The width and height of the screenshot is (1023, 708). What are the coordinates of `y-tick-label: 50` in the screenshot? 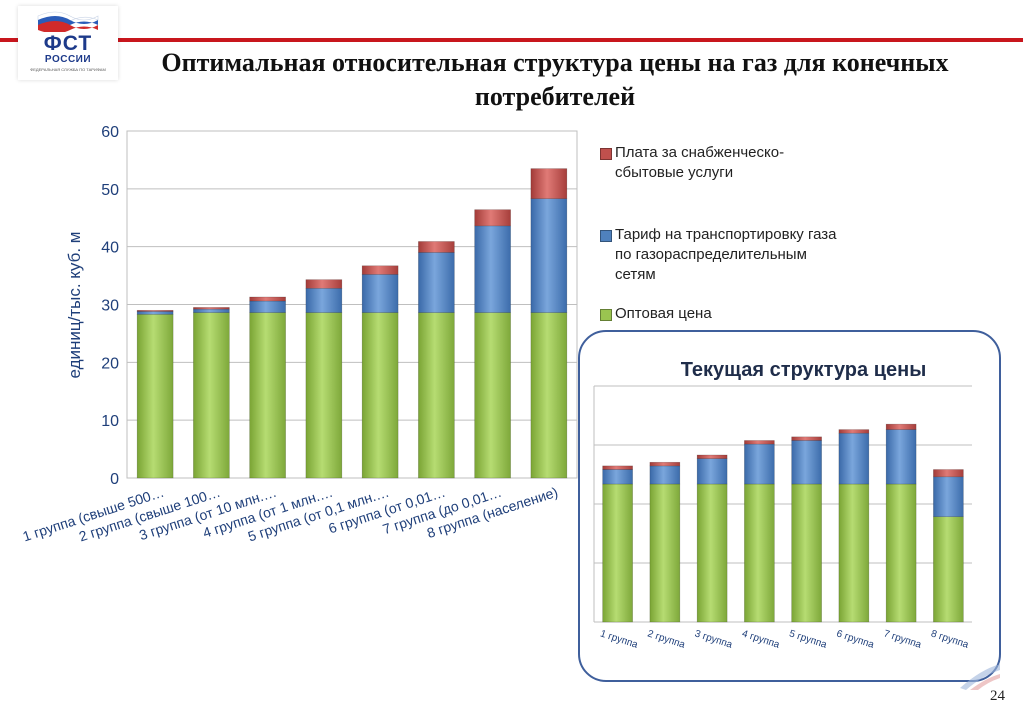 It's located at (110, 190).